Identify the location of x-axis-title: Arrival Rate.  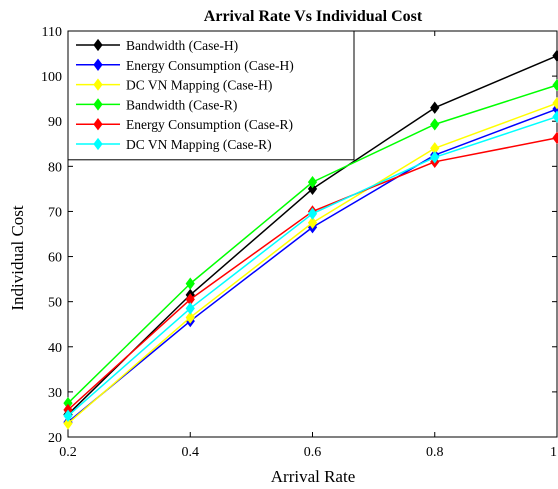
(313, 476).